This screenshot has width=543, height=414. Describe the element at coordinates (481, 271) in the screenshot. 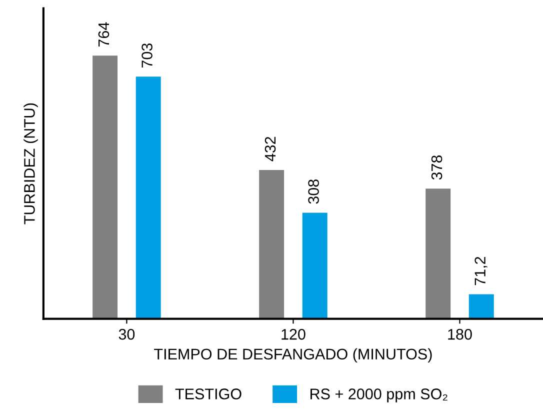

I see `data-label: 71,2` at that location.